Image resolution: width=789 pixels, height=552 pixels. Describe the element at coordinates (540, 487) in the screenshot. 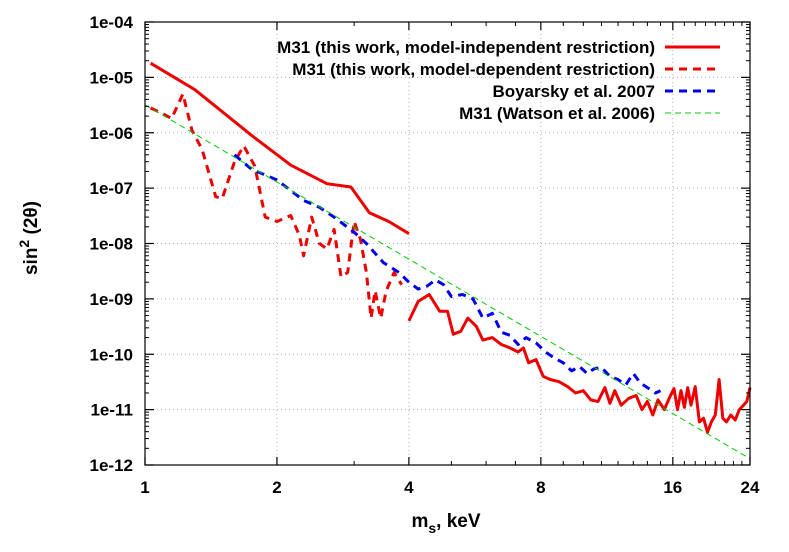

I see `x-tick-label: 8` at that location.